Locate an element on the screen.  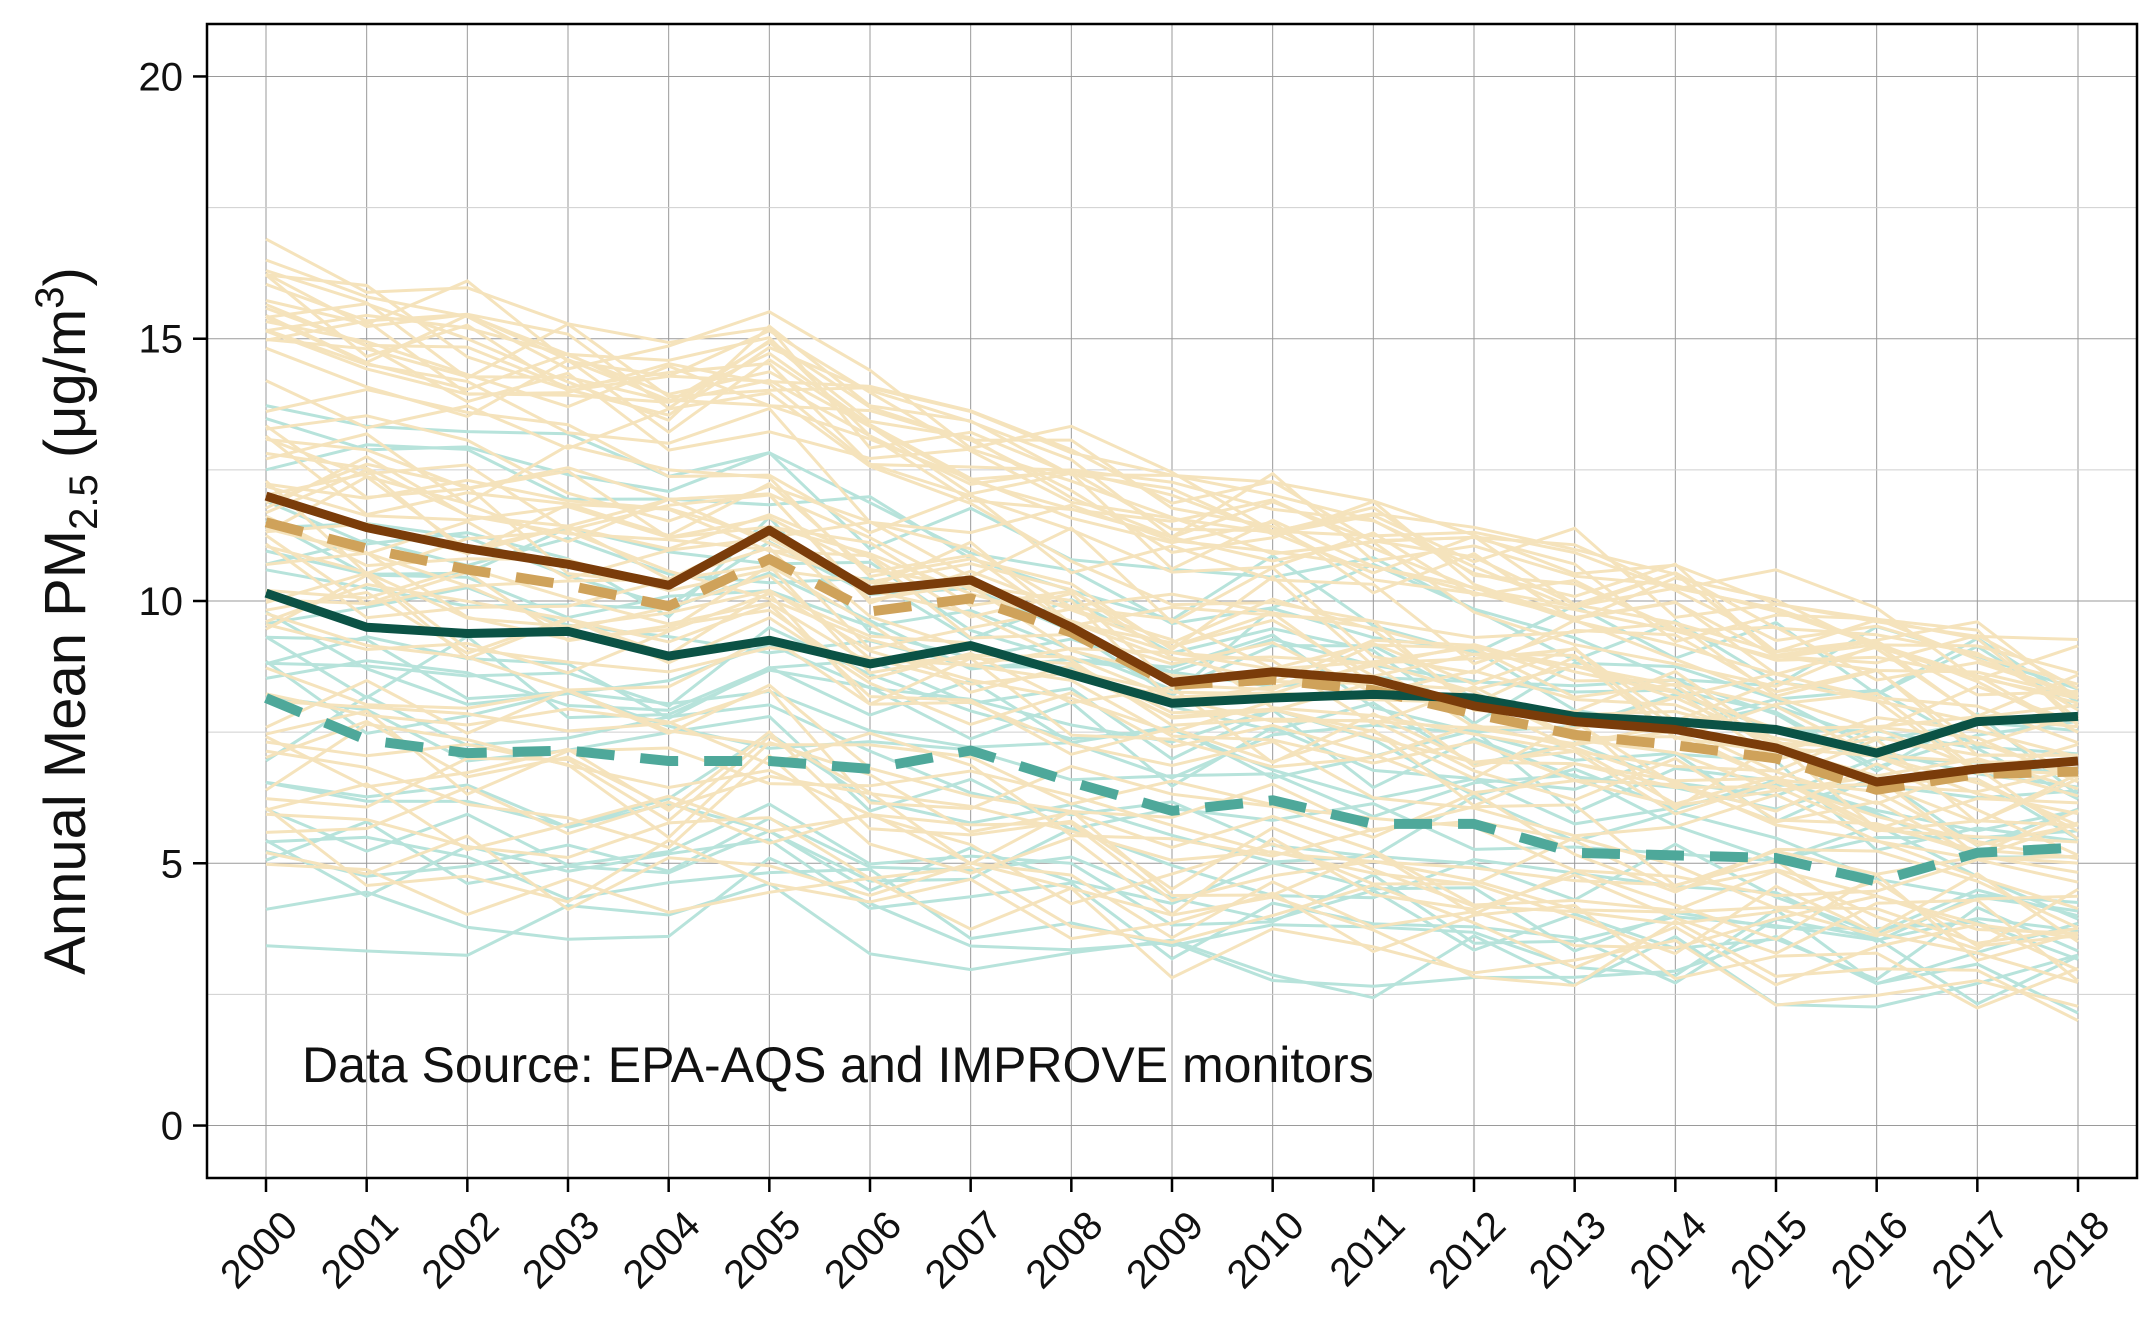
y-axis-label-prefix: Annual Mean PM is located at coordinates (65, 752).